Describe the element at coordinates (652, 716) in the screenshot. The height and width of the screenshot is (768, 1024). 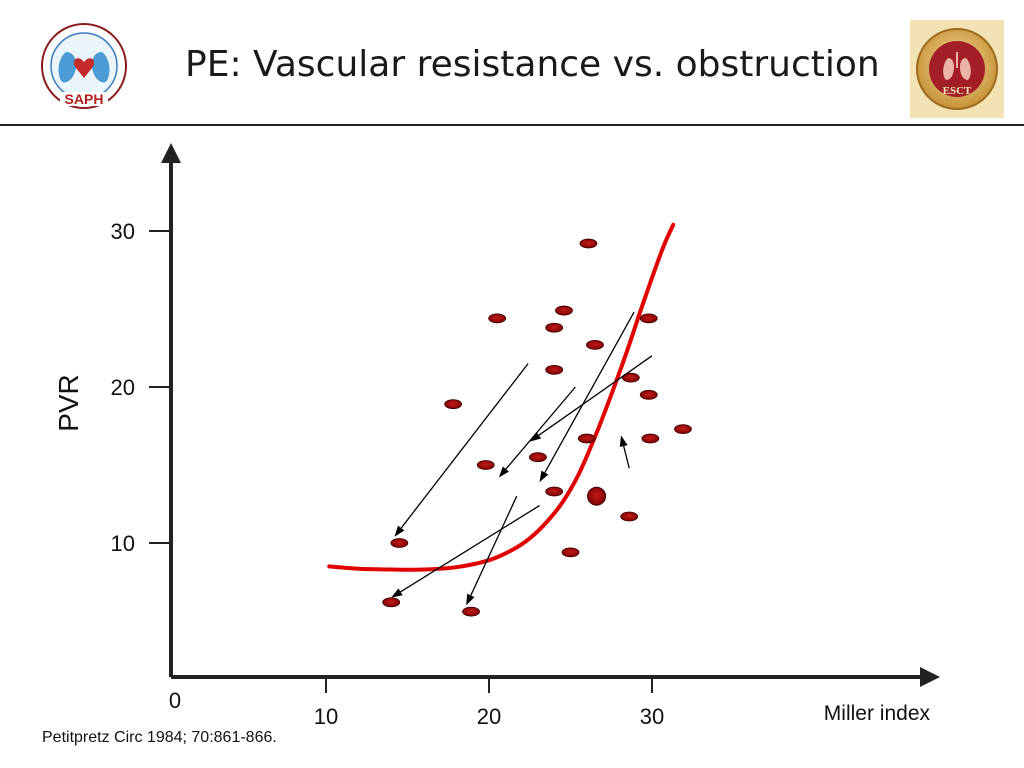
I see `x-tick-label: 30` at that location.